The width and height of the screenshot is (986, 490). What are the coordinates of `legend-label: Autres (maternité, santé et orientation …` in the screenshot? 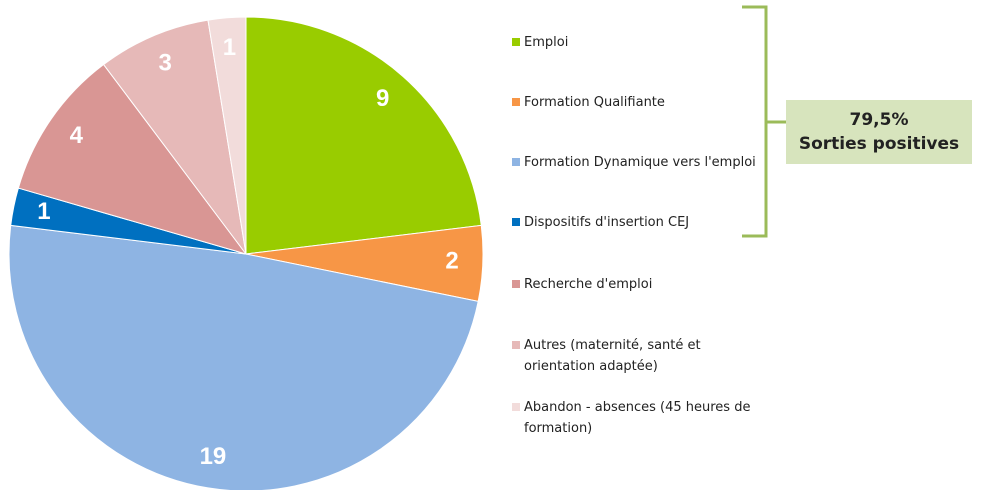 It's located at (612, 356).